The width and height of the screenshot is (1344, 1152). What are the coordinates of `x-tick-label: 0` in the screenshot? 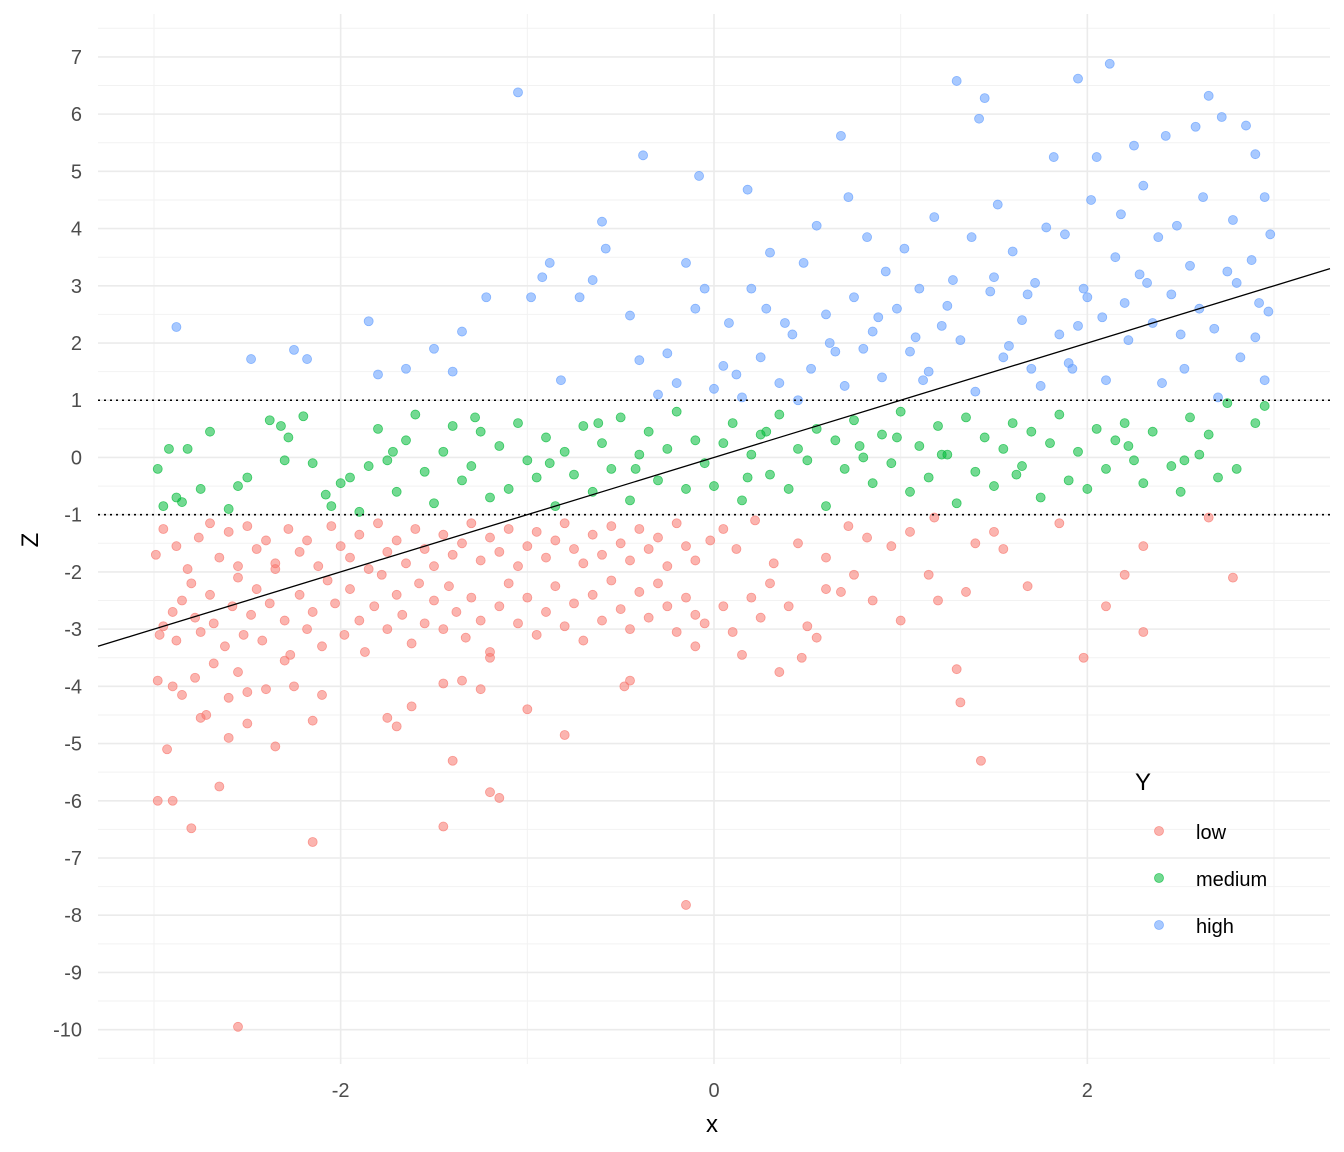 It's located at (713, 1091).